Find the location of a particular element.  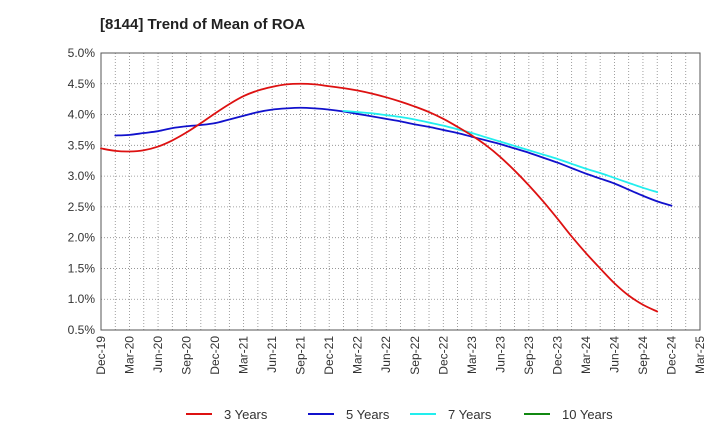

x-tick-label: Sep-24 is located at coordinates (643, 355).